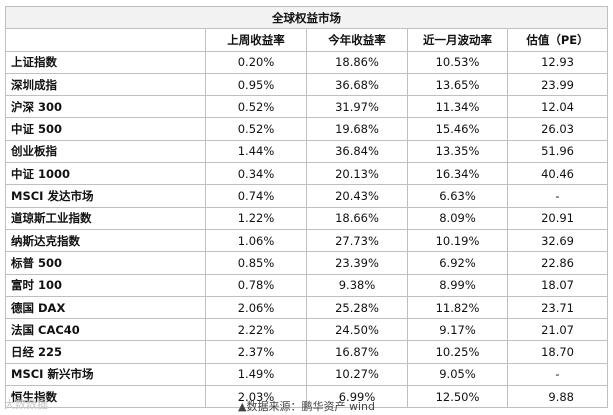 The height and width of the screenshot is (415, 613). What do you see at coordinates (557, 62) in the screenshot?
I see `pe-cell: 12.93` at bounding box center [557, 62].